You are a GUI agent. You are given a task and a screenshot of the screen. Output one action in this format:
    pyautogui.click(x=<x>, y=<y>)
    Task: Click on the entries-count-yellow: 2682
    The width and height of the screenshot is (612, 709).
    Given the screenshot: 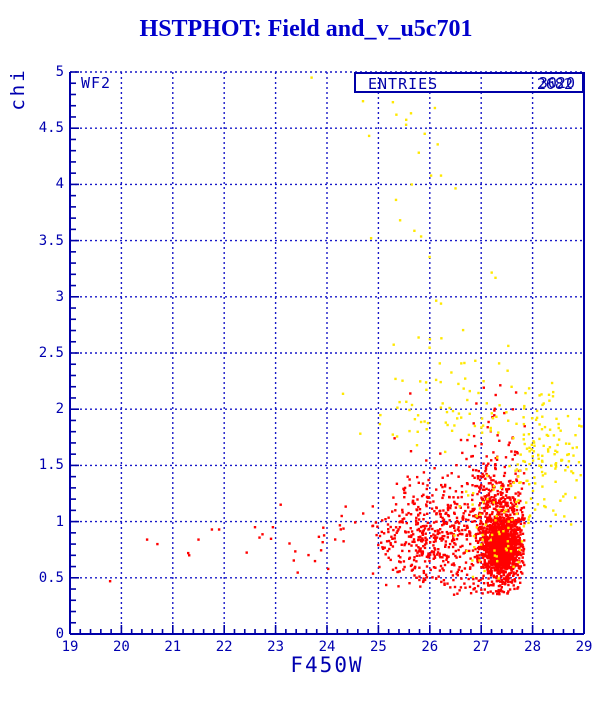 What is the action you would take?
    pyautogui.click(x=554, y=84)
    